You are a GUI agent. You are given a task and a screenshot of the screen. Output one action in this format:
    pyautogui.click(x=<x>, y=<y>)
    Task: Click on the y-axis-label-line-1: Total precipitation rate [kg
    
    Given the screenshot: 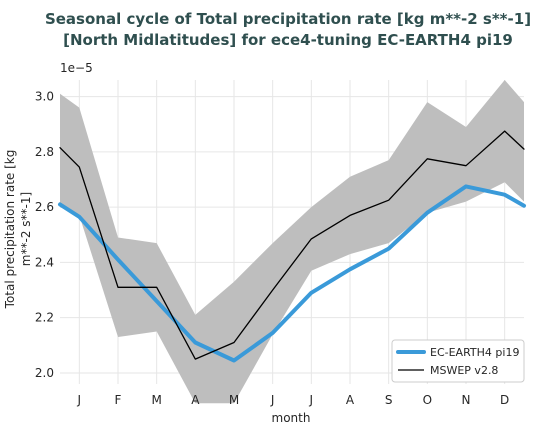 What is the action you would take?
    pyautogui.click(x=10, y=230)
    